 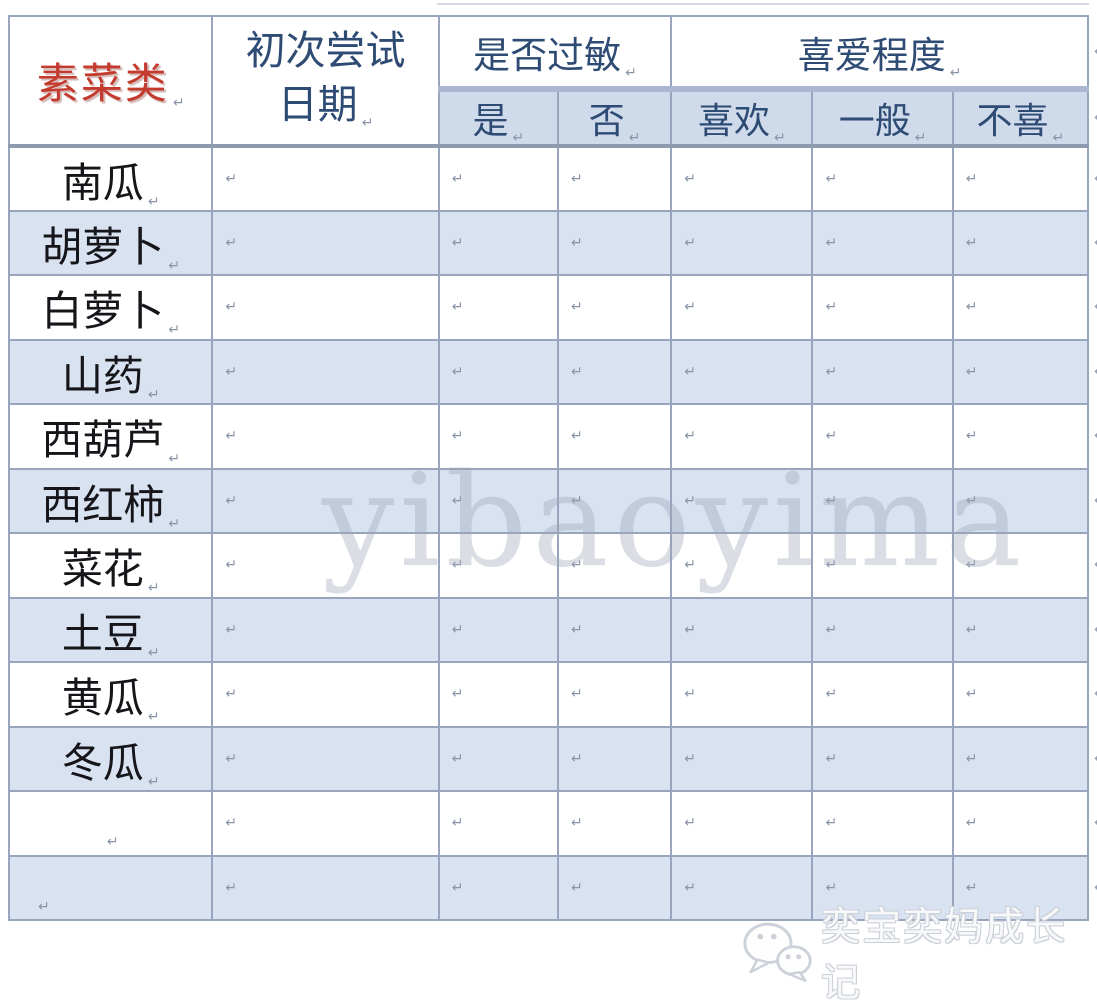 What do you see at coordinates (325, 109) in the screenshot?
I see `date-header-line2: 日期 ↵` at bounding box center [325, 109].